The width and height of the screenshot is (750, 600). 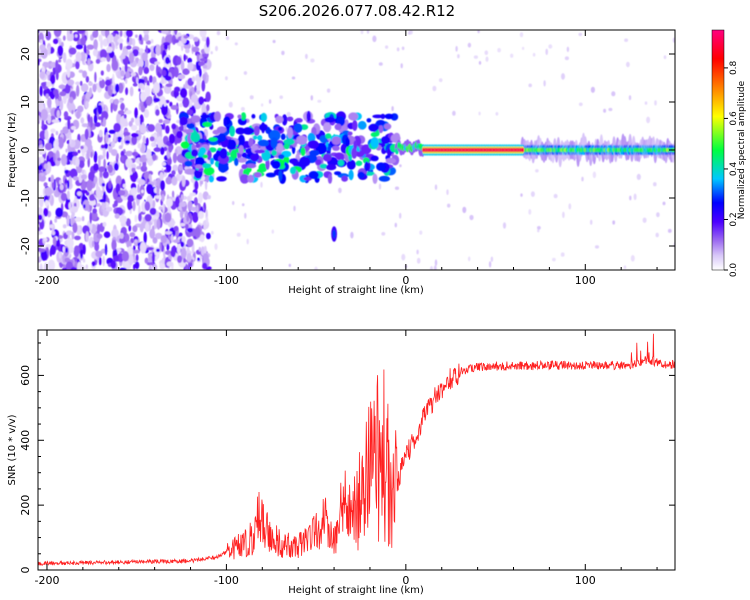 What do you see at coordinates (25, 570) in the screenshot?
I see `y-tick-label: 0` at bounding box center [25, 570].